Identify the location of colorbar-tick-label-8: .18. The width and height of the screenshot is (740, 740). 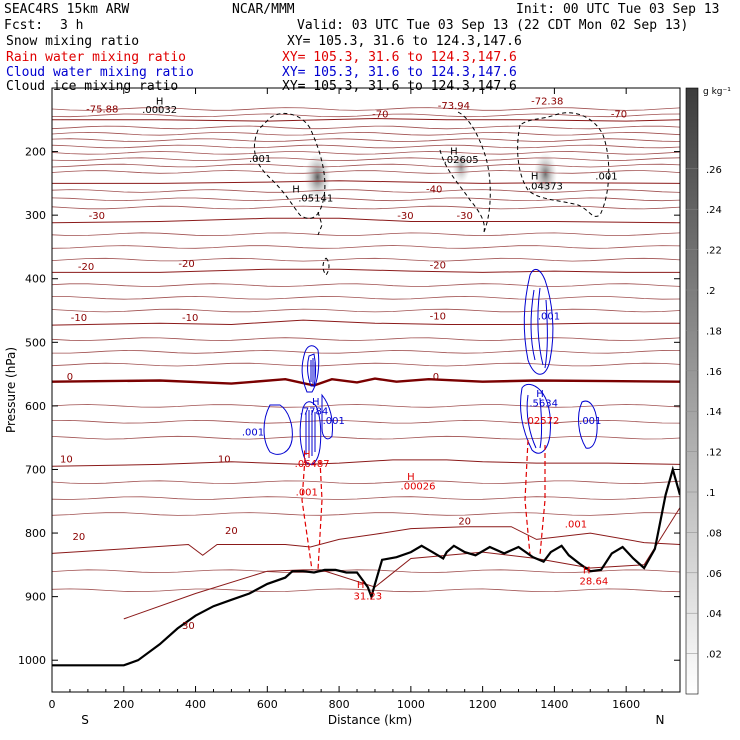
(714, 331).